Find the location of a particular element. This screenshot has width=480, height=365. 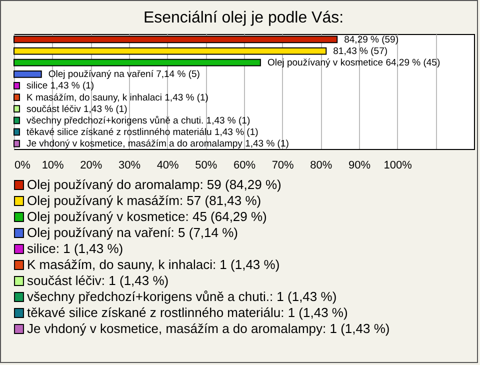

legend-label: těkavé silice získané z rostlinného materiálu: 1 (1,43 %) is located at coordinates (187, 312).